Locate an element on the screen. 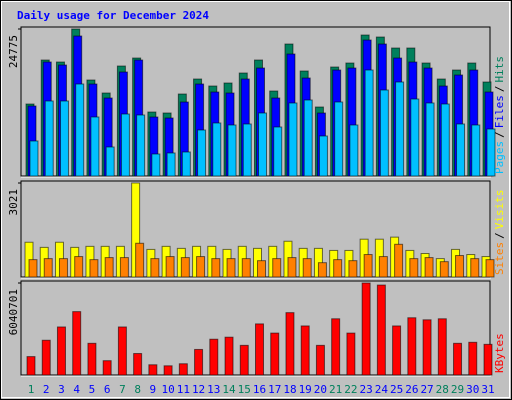 This screenshot has height=400, width=512. x-tick-label: 23 is located at coordinates (366, 389).